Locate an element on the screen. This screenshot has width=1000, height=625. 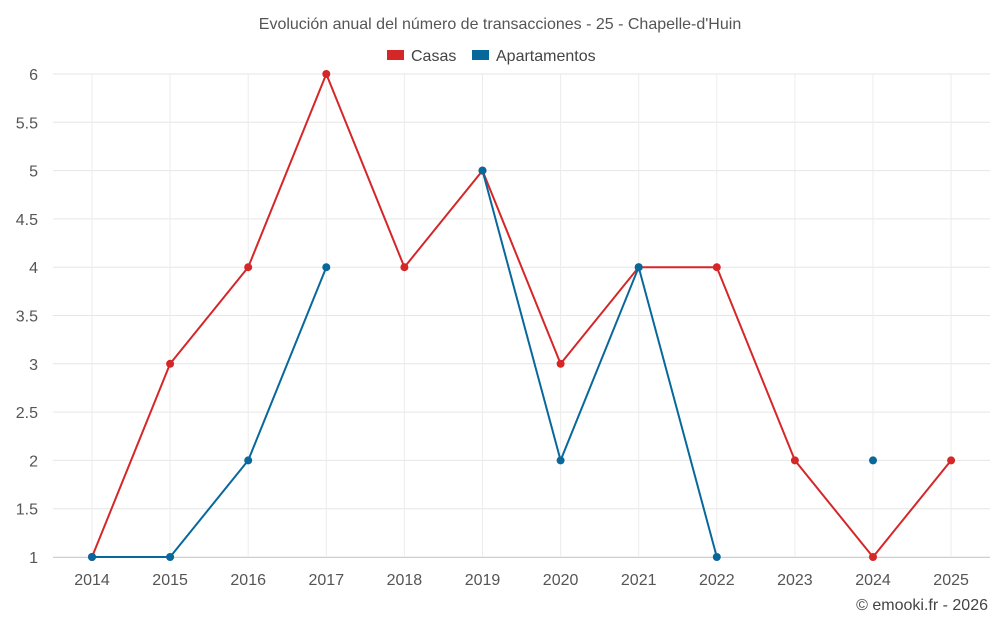
y-tick-label: 3 is located at coordinates (33, 365).